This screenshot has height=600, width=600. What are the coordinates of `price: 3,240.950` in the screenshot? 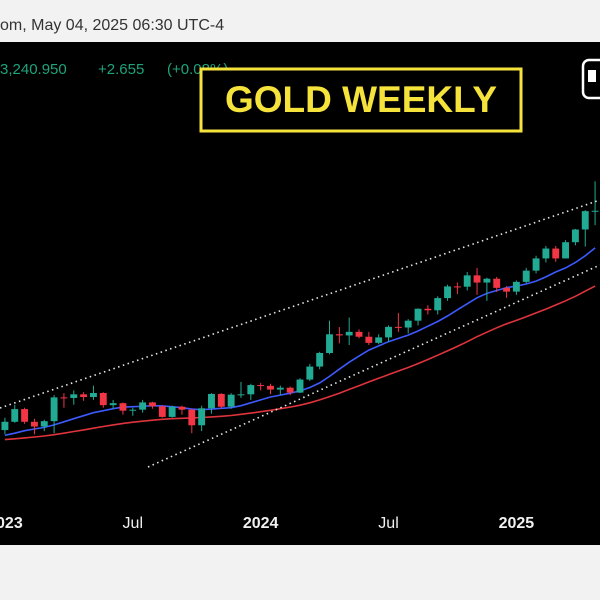 It's located at (33, 69).